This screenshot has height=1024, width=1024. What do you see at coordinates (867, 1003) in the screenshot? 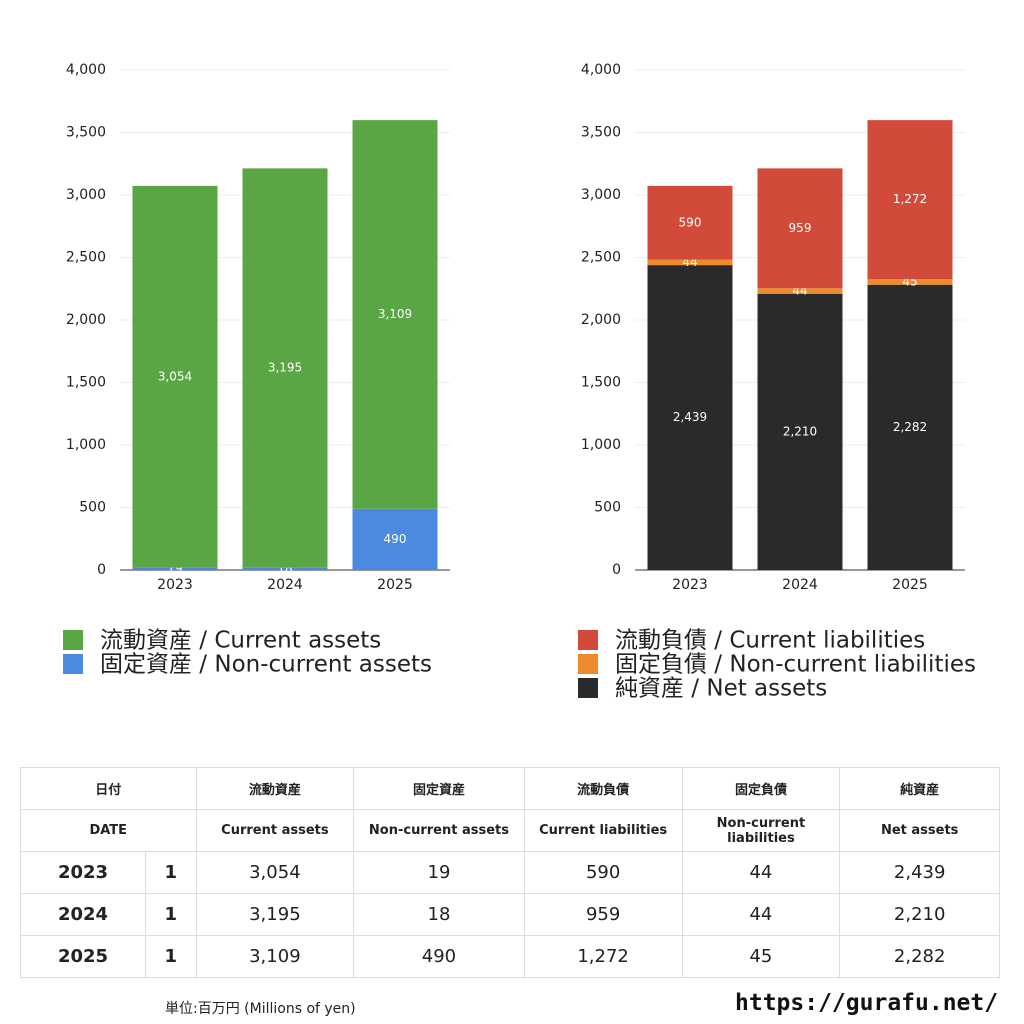
I see `site-url: https://gurafu.net/` at bounding box center [867, 1003].